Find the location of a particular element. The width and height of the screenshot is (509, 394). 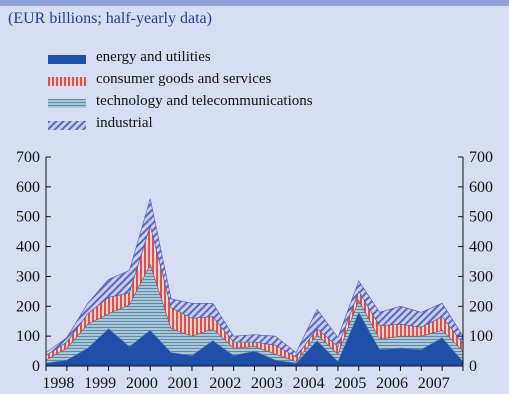

y-tick-label-left: 500 is located at coordinates (28, 217).